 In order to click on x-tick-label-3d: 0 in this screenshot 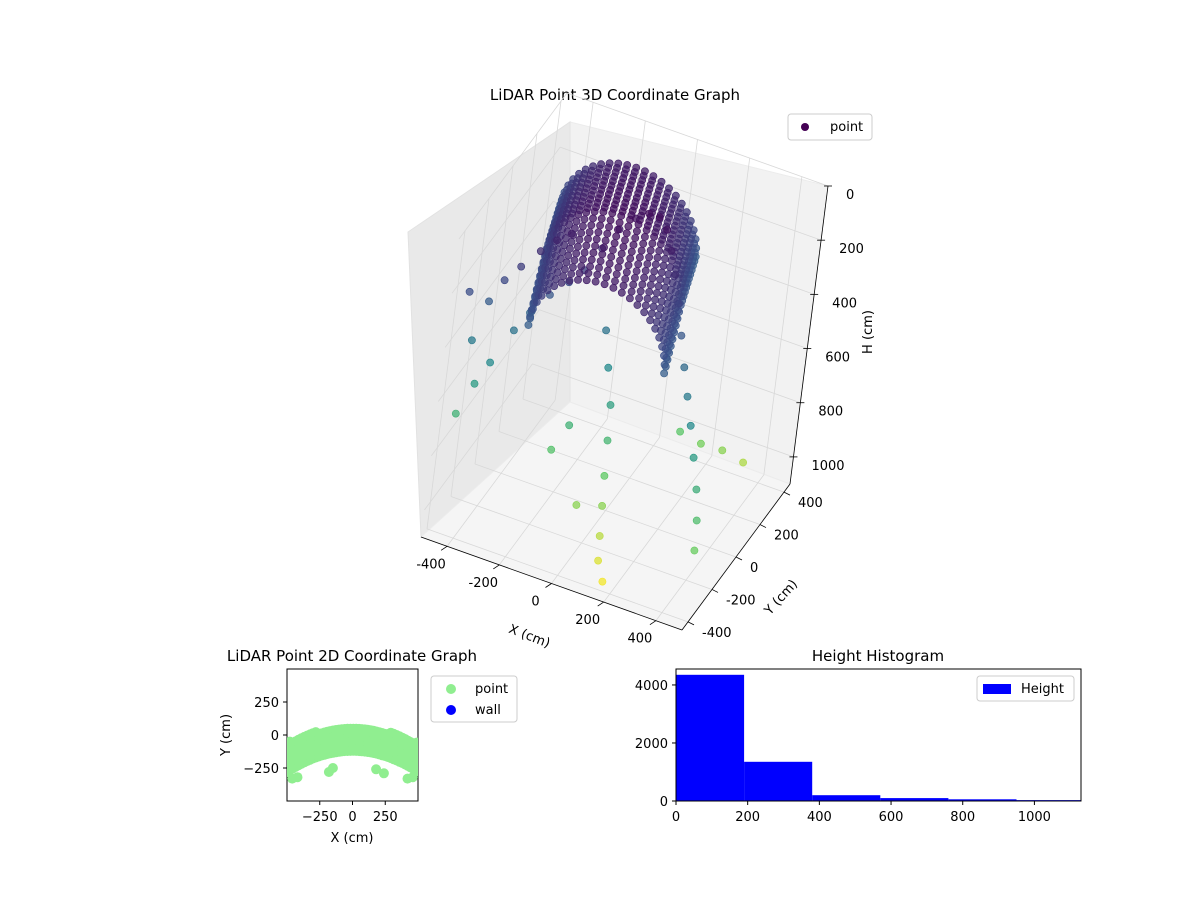, I will do `click(535, 602)`.